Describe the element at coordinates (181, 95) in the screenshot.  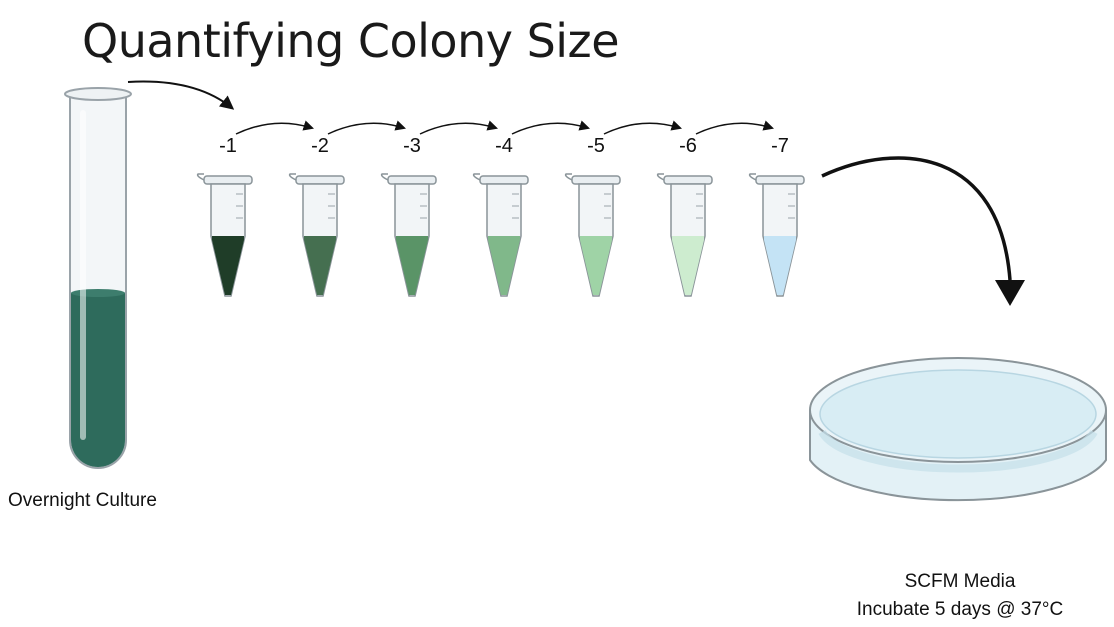
I see `transfer-arrow-culture` at that location.